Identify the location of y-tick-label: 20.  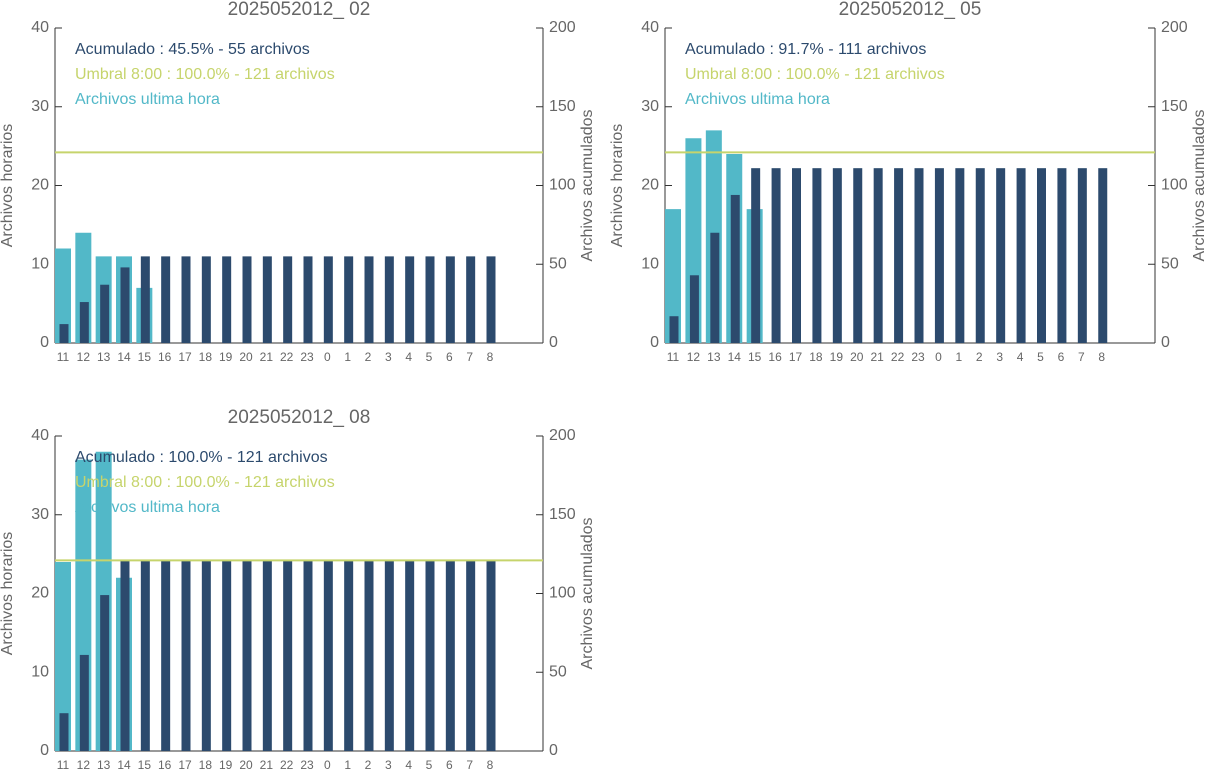
(40, 593).